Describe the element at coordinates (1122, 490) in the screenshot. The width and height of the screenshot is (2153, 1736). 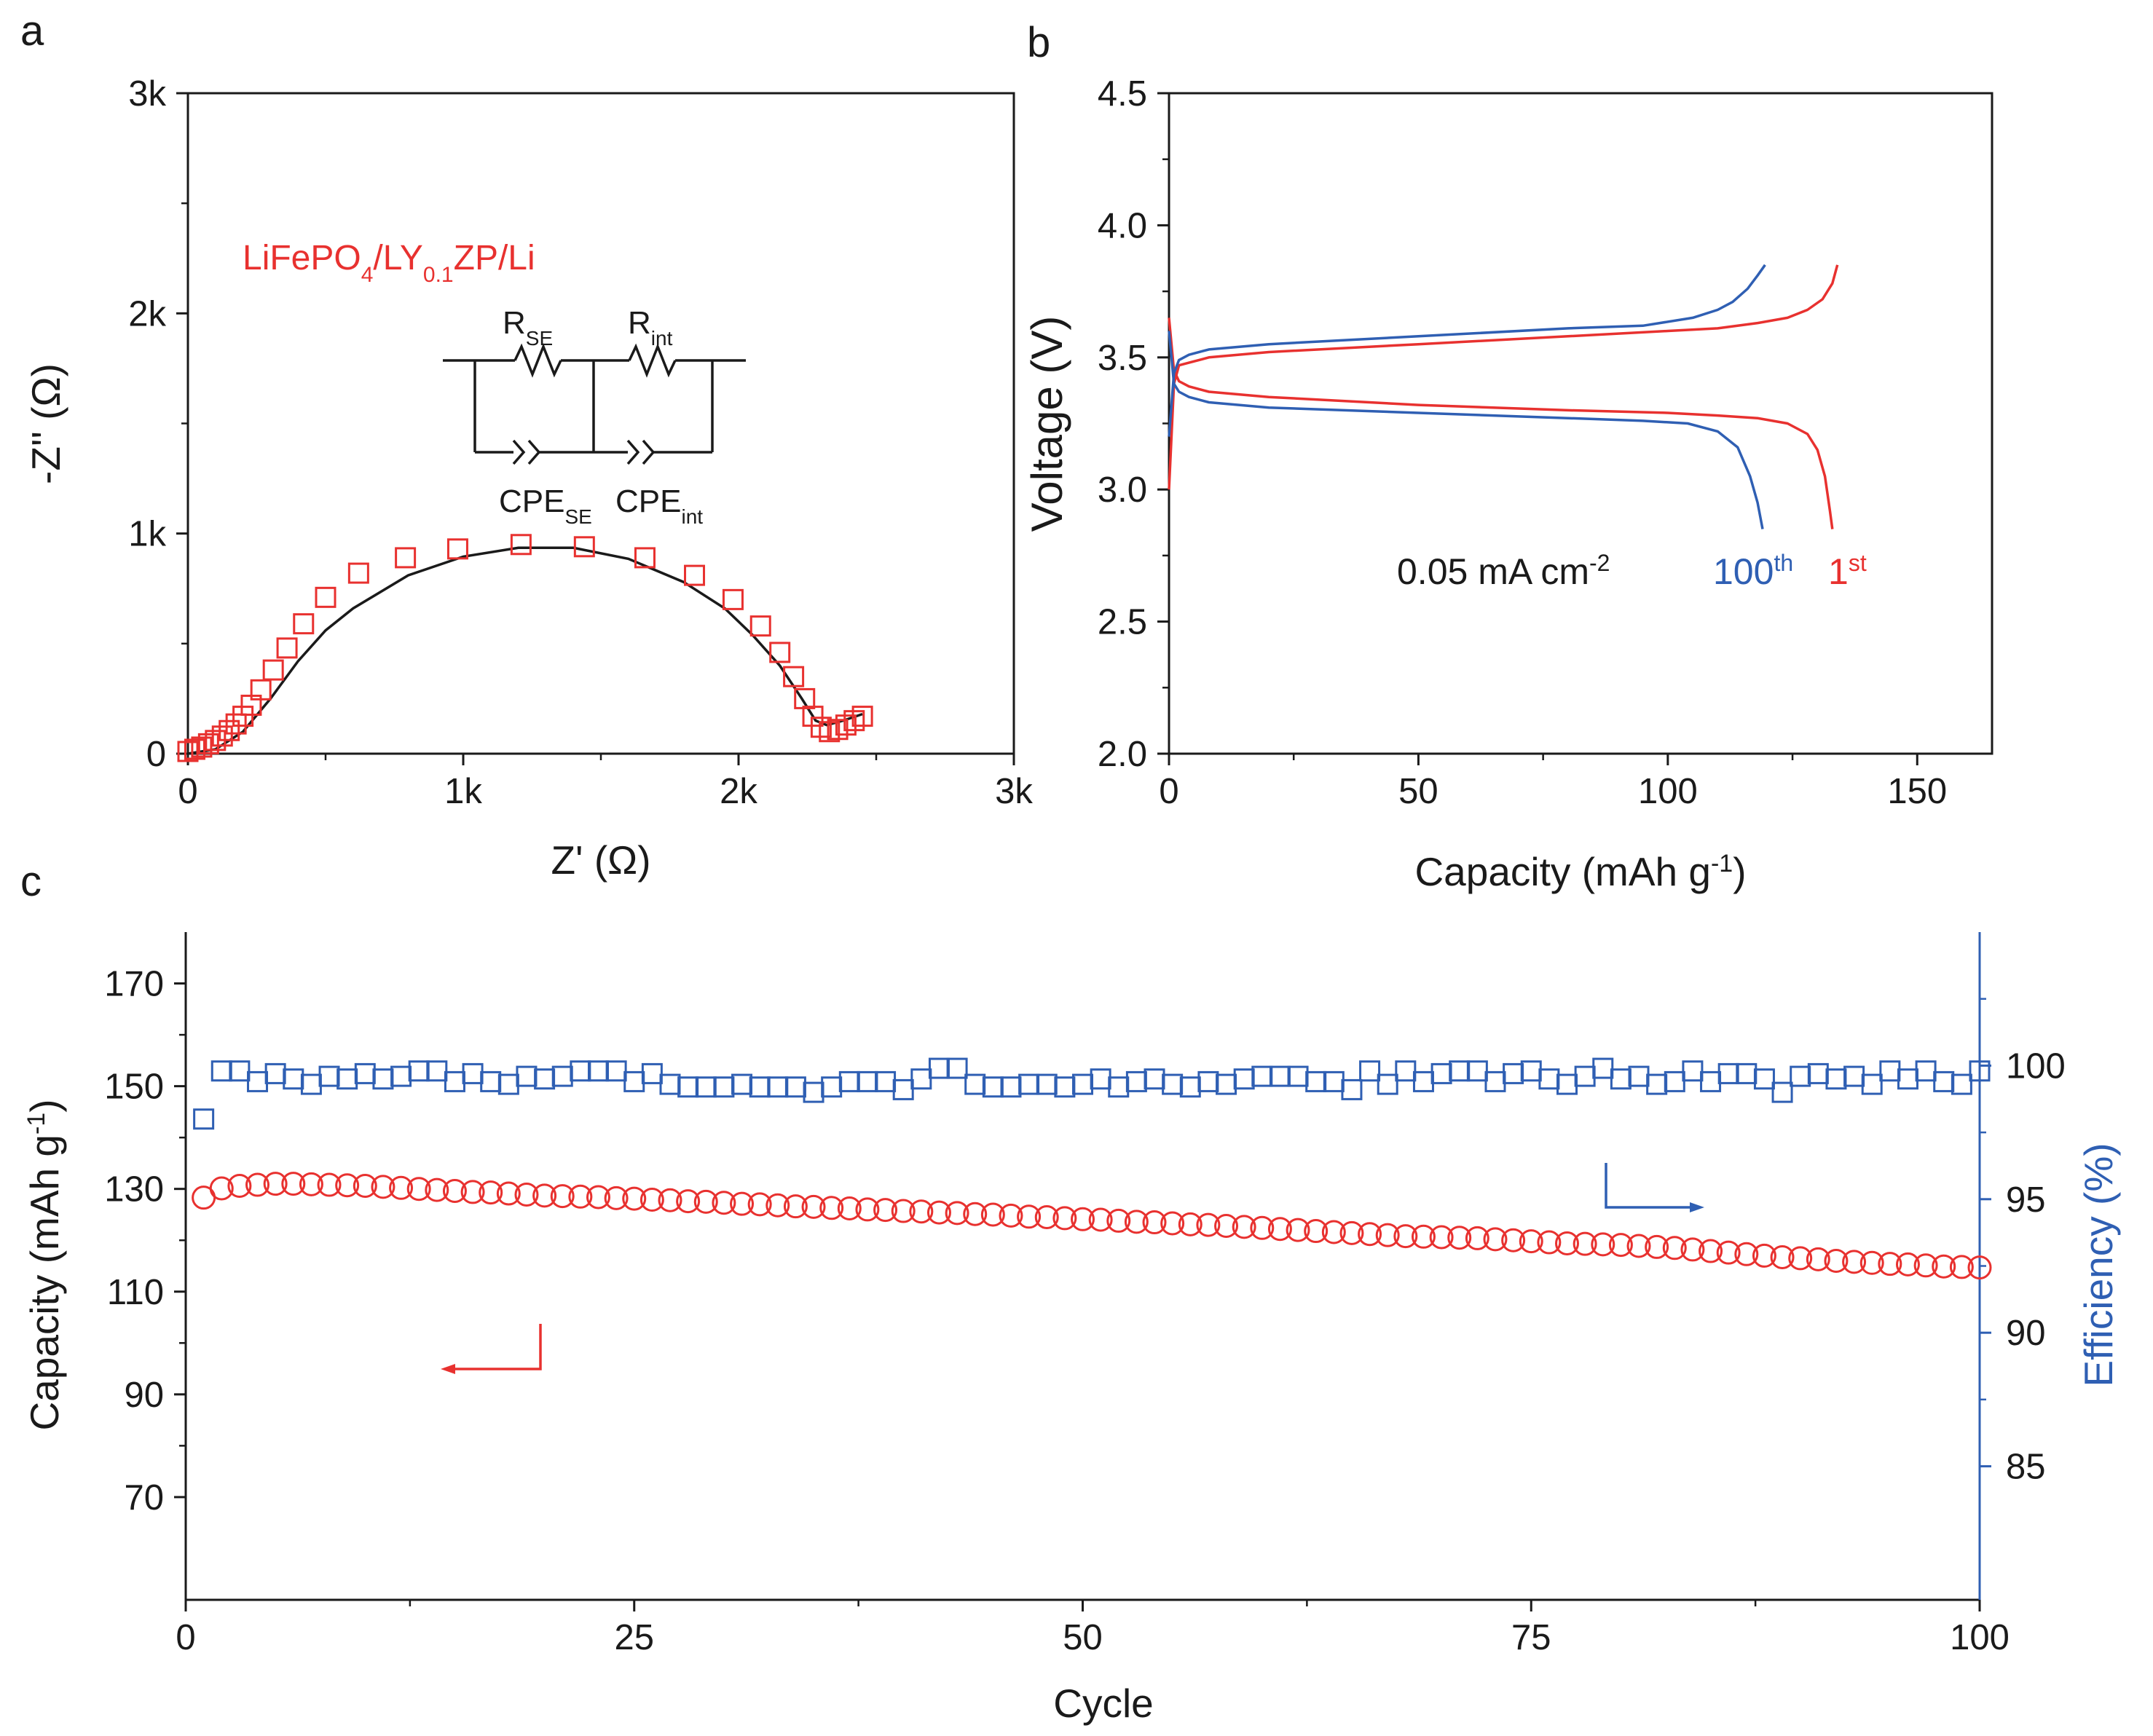
I see `panel-b-ytick-label: 3.0` at that location.